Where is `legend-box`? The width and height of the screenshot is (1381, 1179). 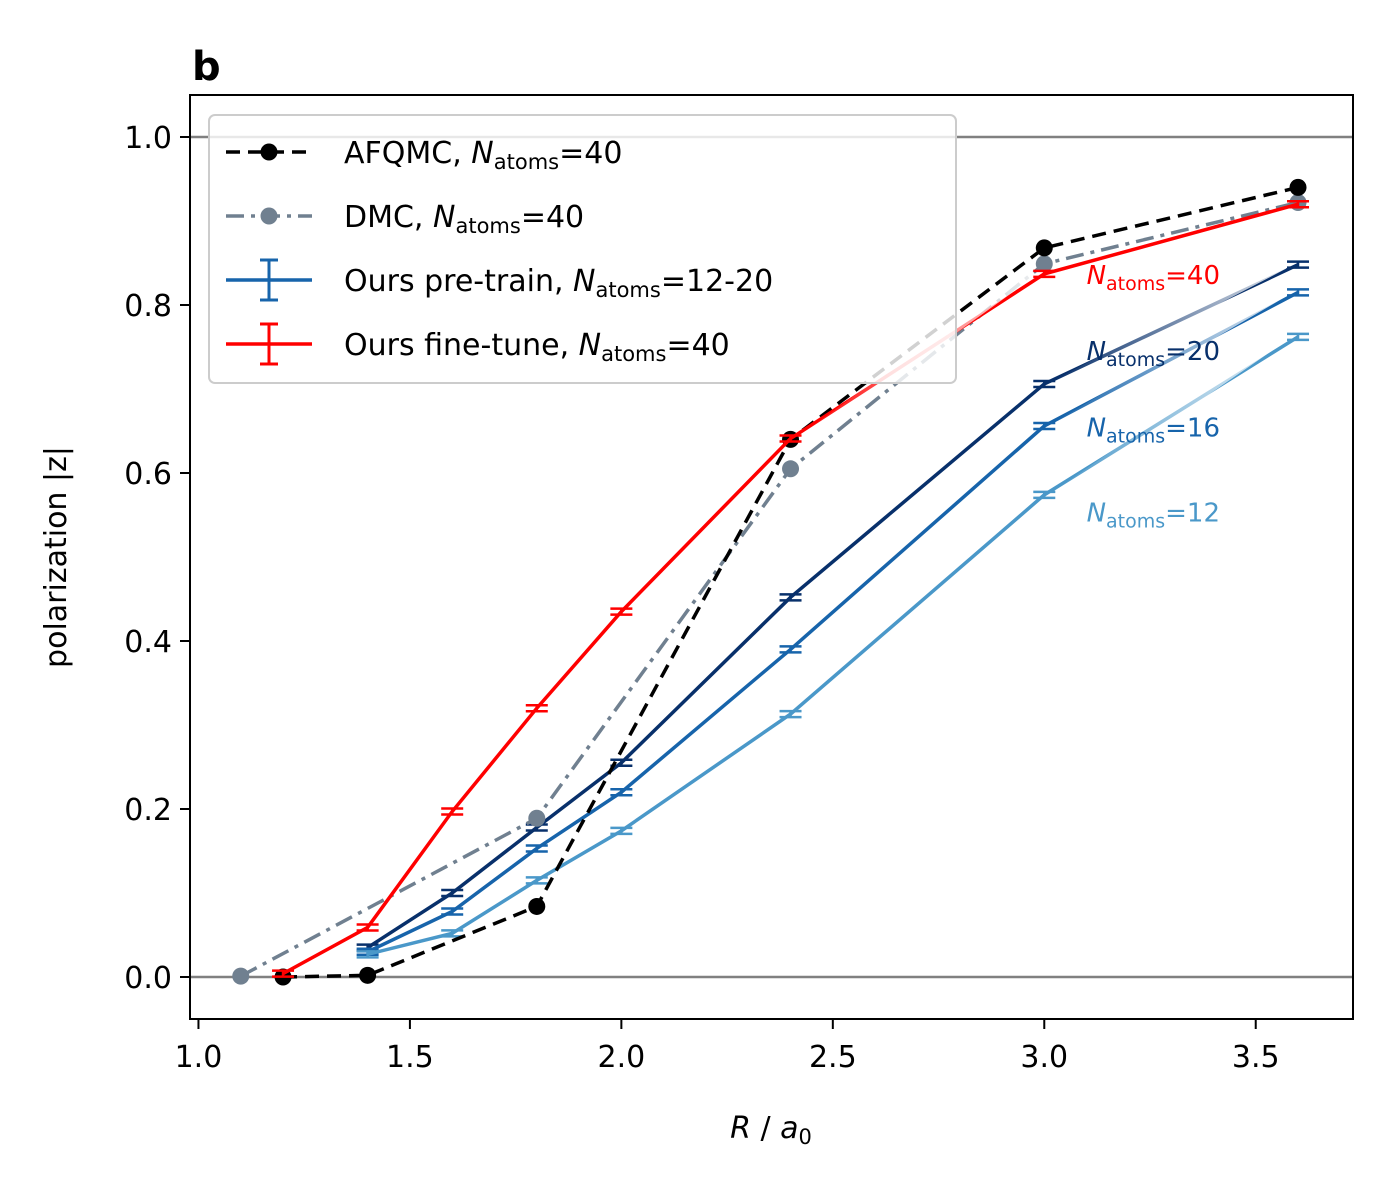
legend-box is located at coordinates (582, 249).